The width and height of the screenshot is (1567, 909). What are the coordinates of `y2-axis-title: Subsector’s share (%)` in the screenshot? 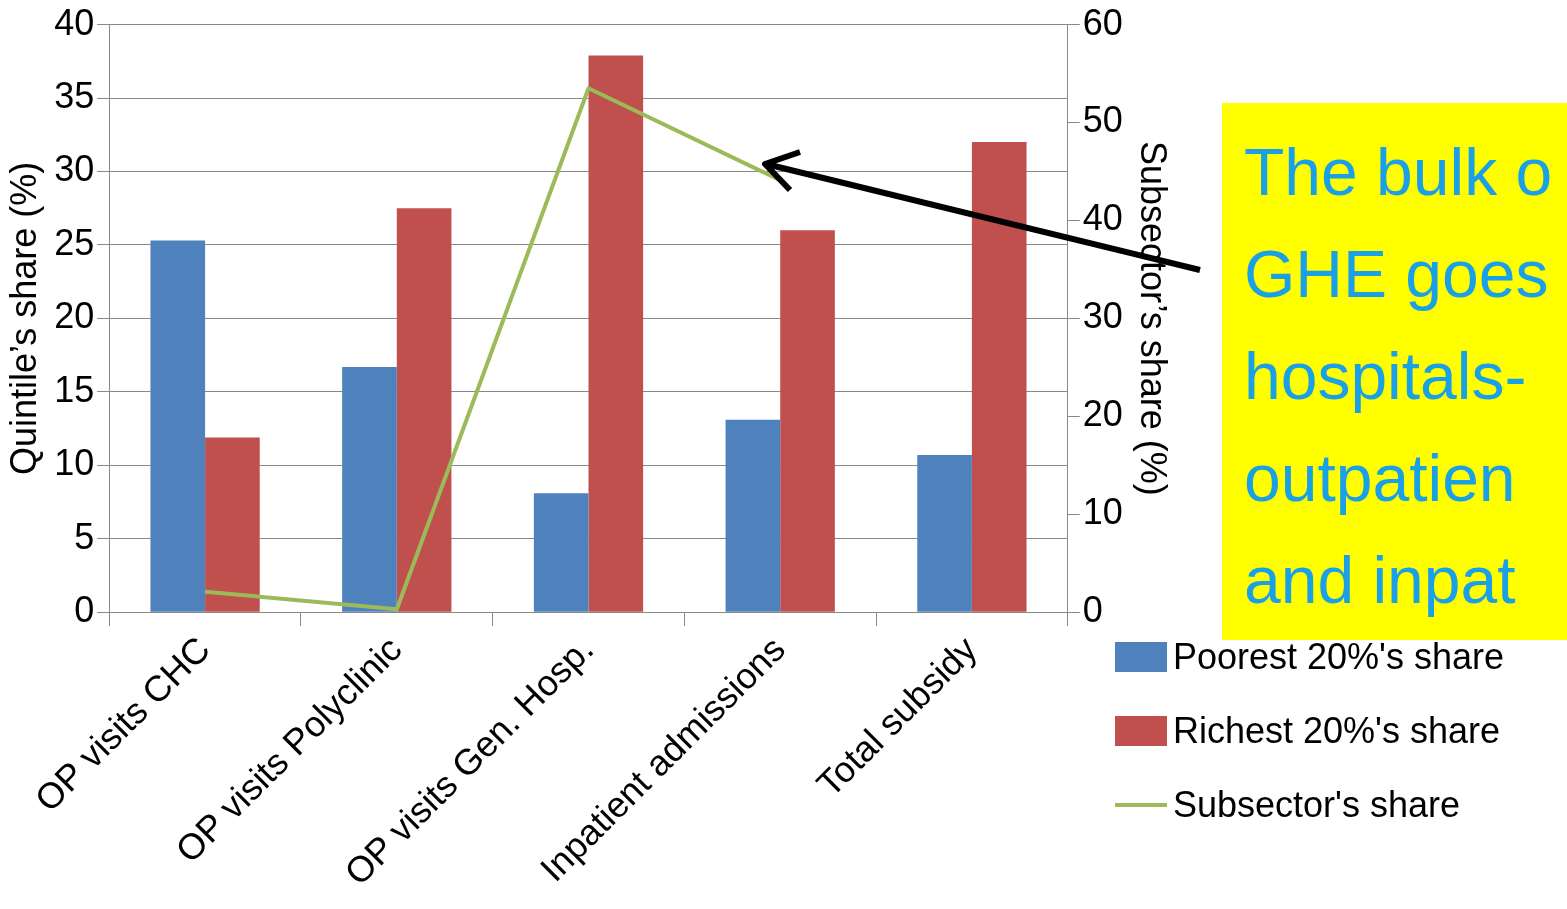 It's located at (1154, 318).